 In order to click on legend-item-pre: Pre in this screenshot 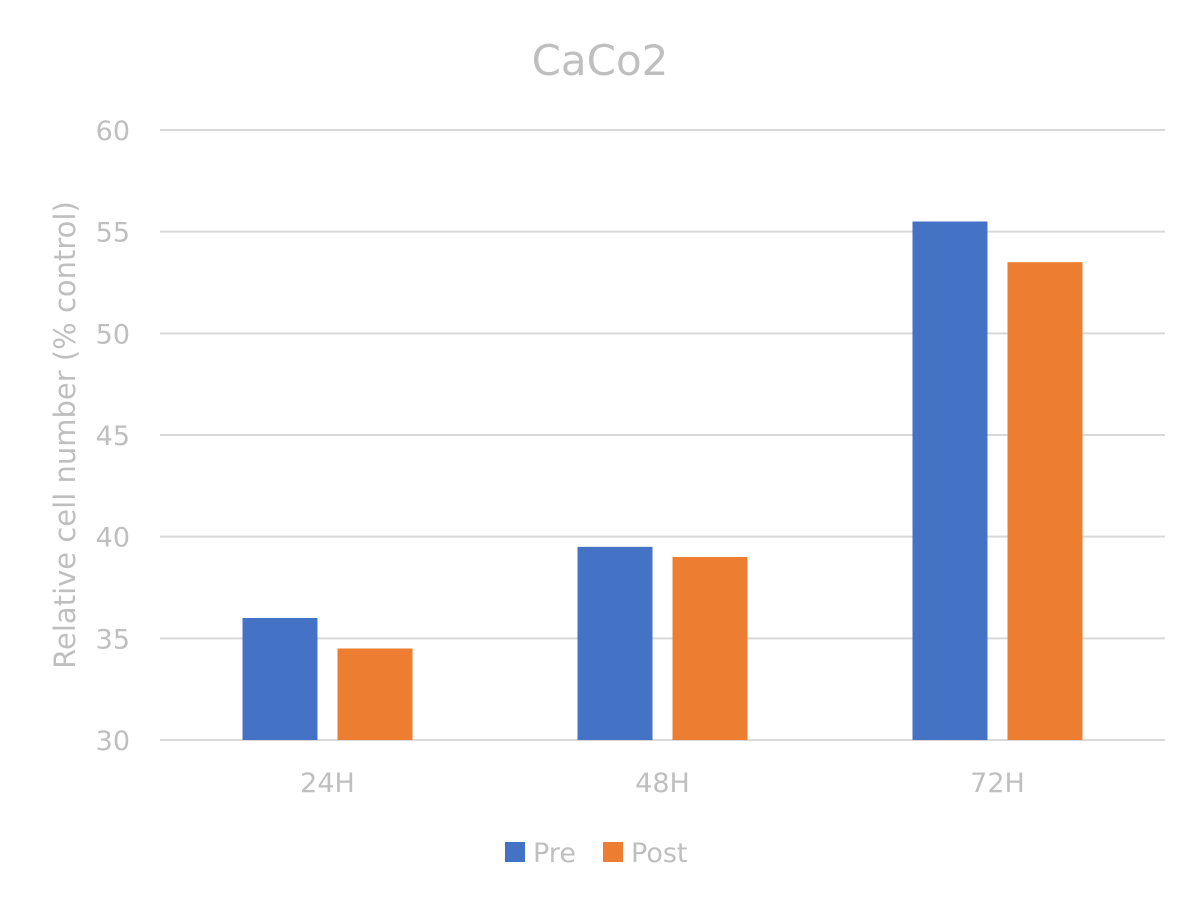, I will do `click(540, 853)`.